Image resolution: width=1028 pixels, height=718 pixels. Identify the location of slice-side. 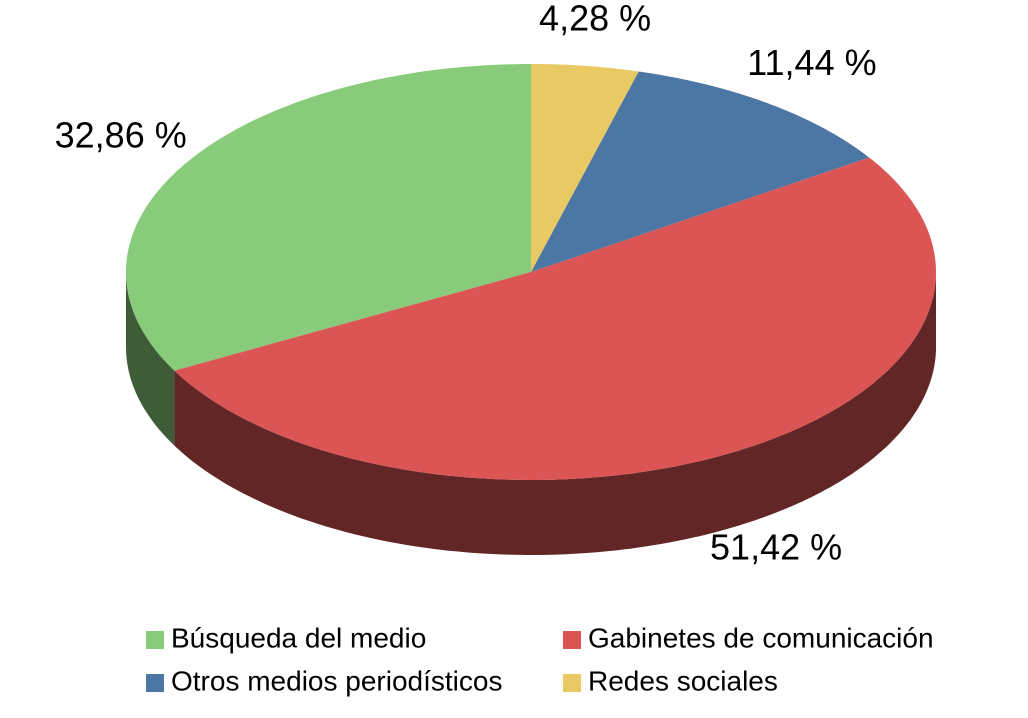
(150, 359).